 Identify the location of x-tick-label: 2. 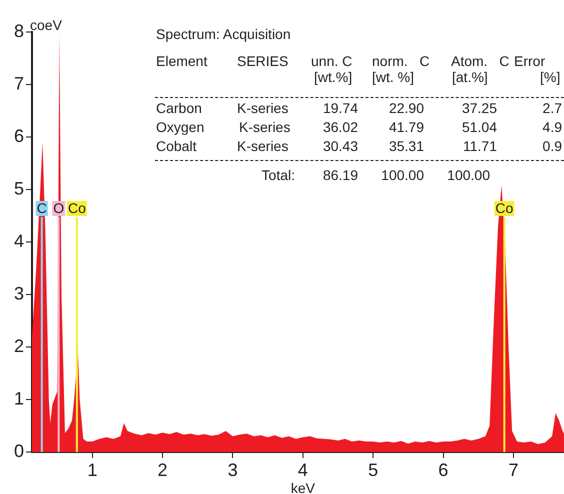
(163, 470).